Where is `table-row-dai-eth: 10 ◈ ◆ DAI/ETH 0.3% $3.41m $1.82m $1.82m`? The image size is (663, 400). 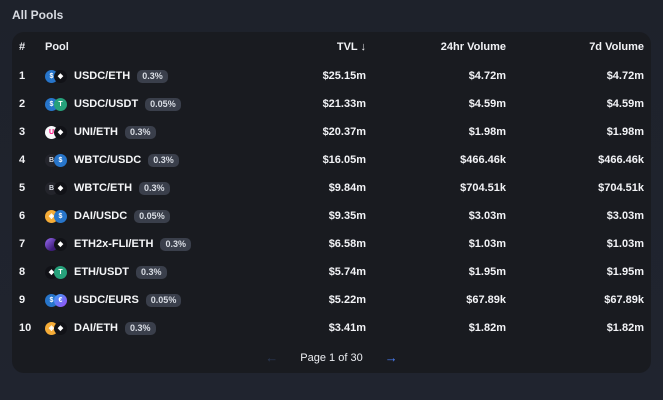 table-row-dai-eth: 10 ◈ ◆ DAI/ETH 0.3% $3.41m $1.82m $1.82m is located at coordinates (331, 328).